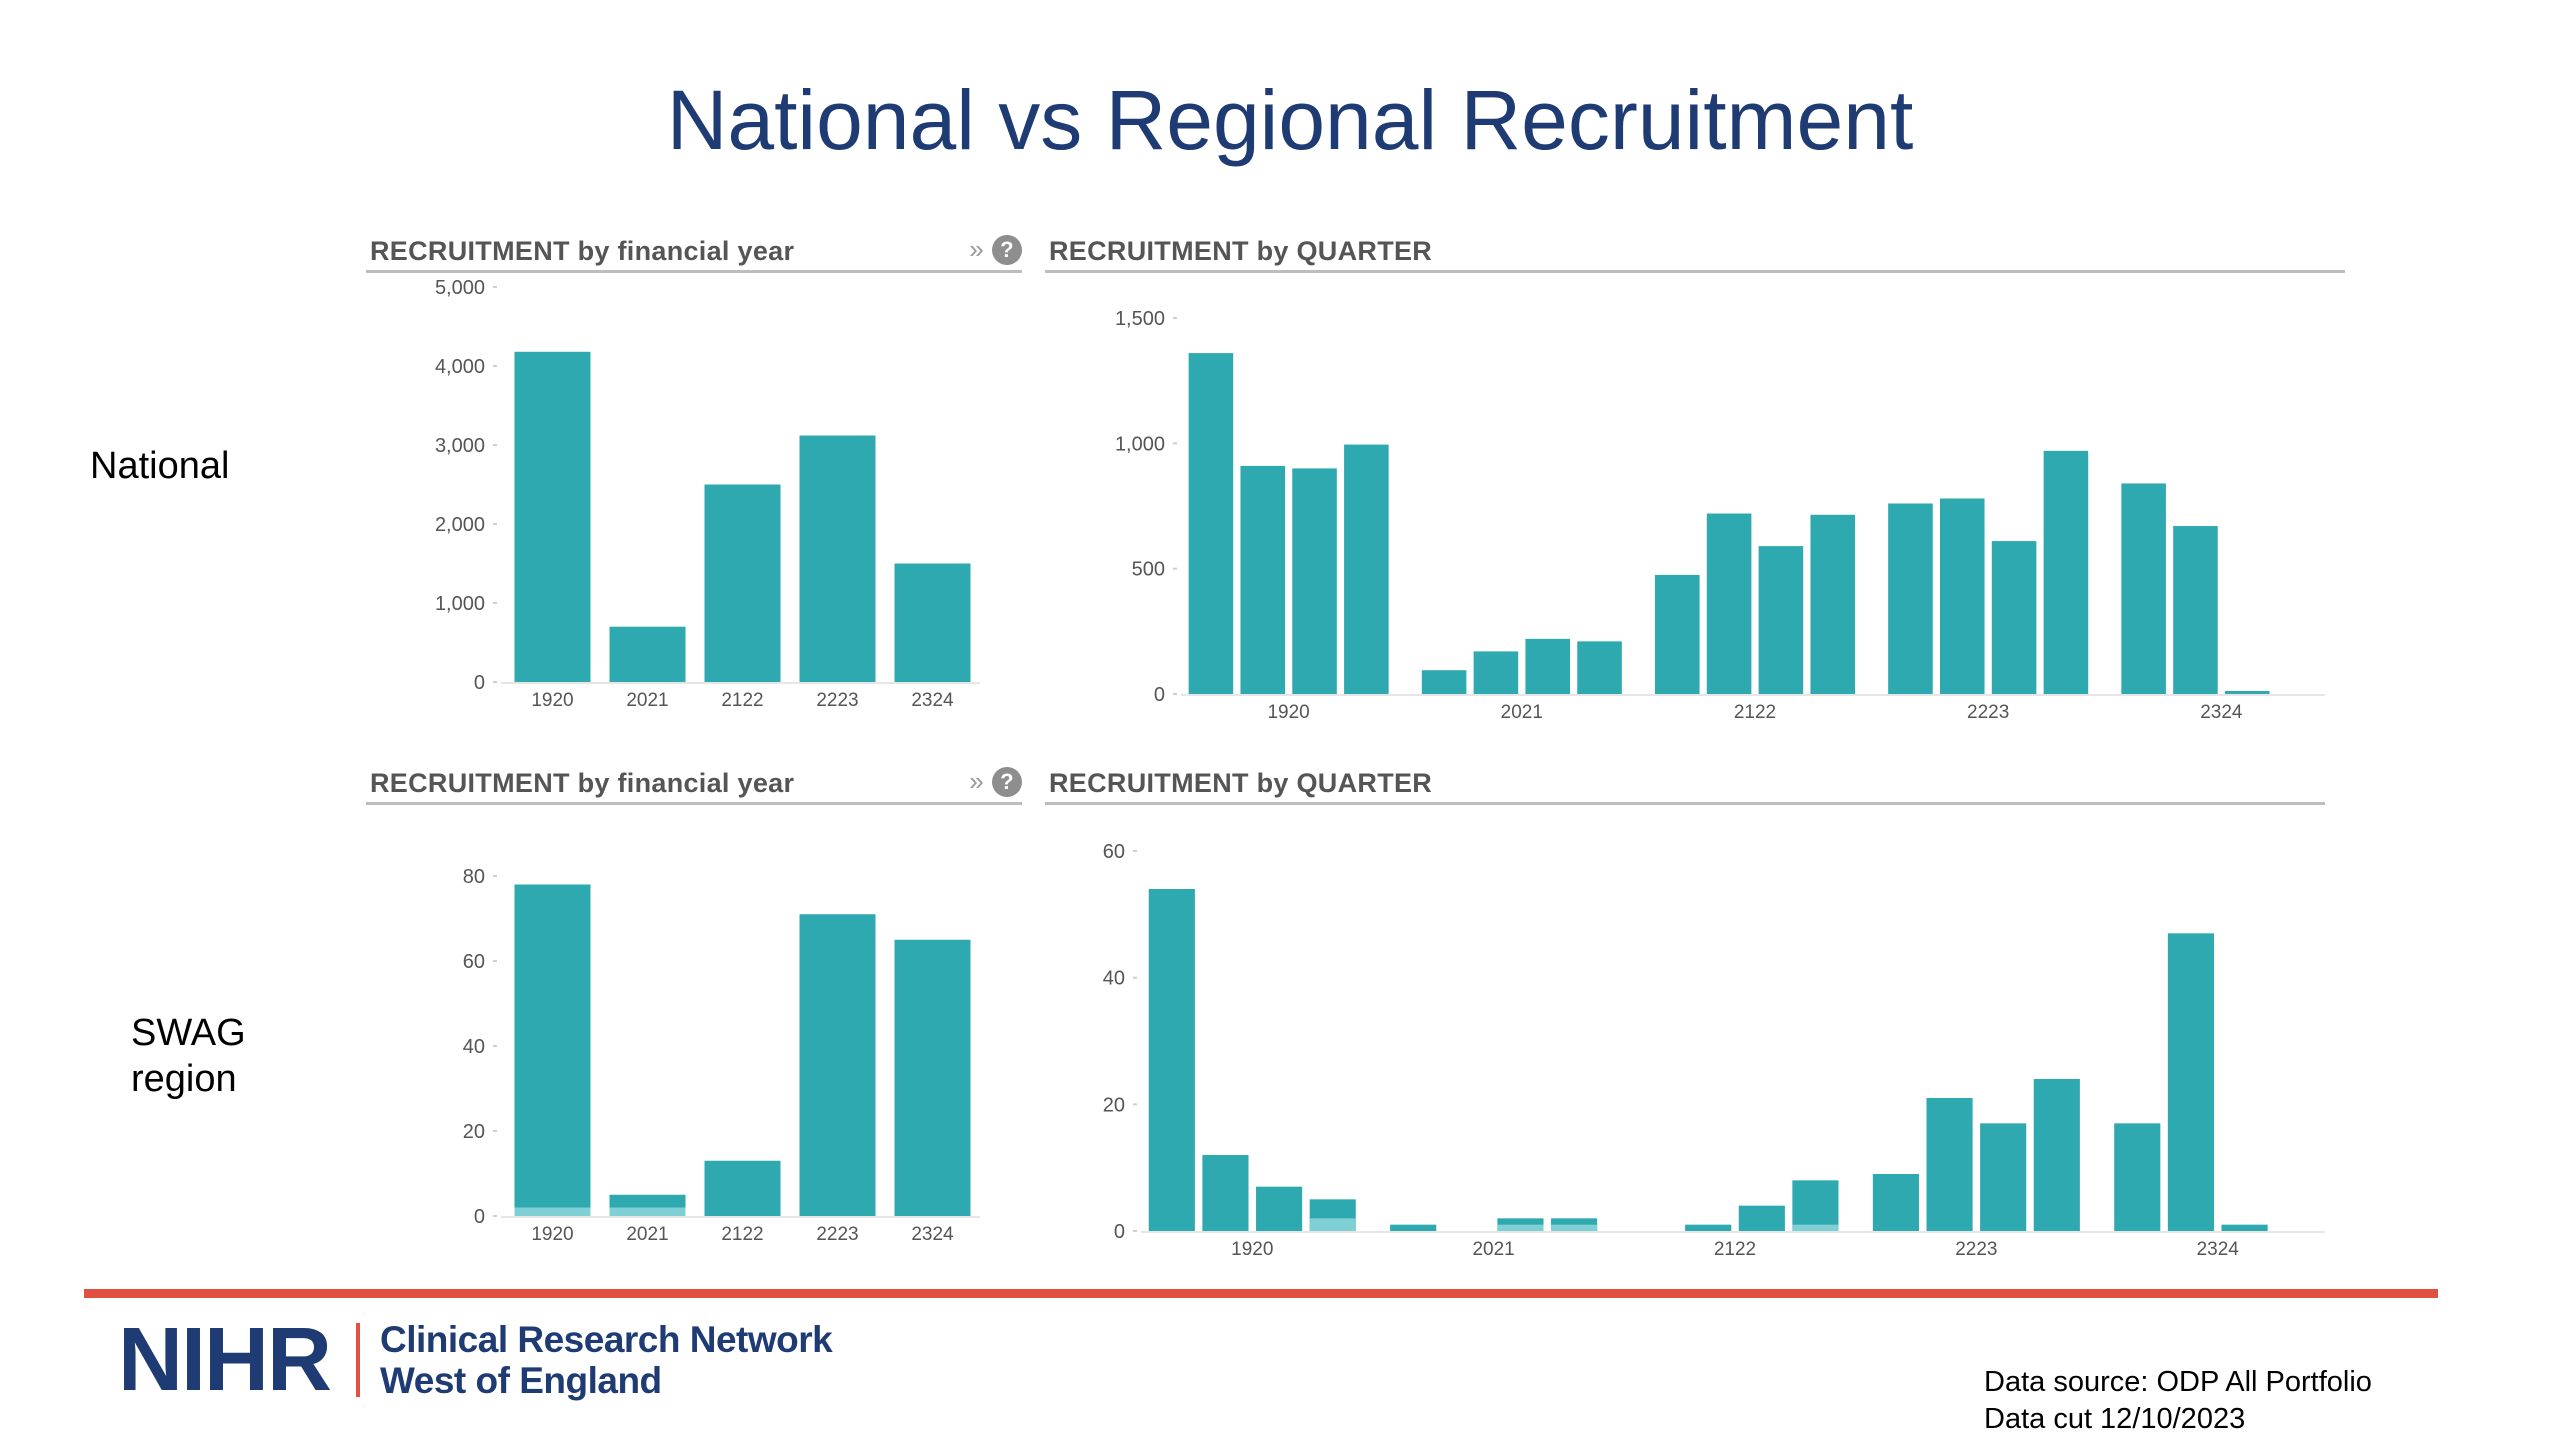  I want to click on y-tick-label: 1,500, so click(1140, 319).